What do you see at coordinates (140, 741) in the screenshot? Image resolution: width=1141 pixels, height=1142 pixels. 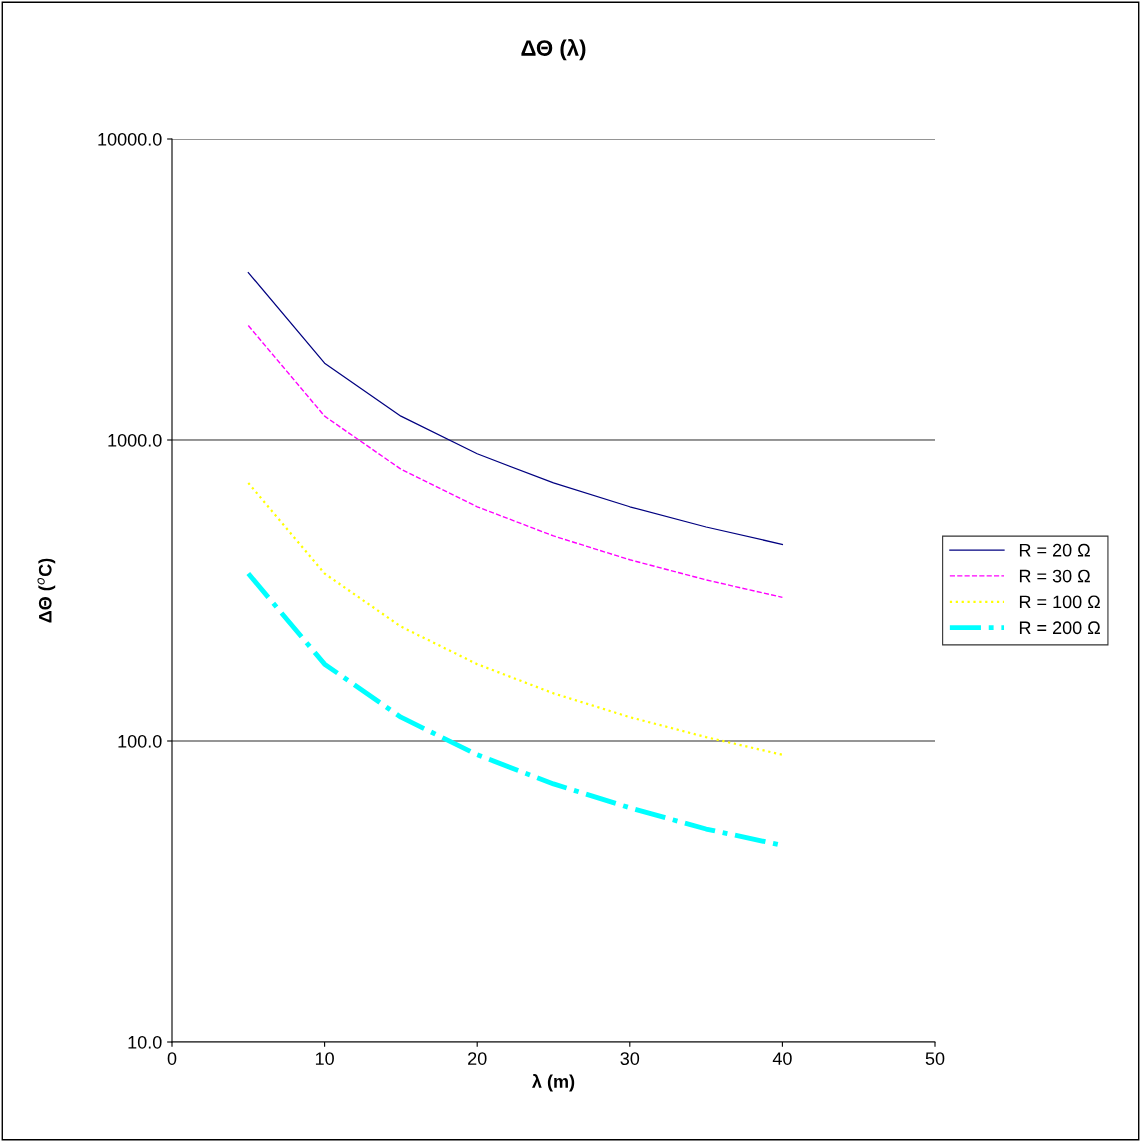 I see `y-tick-label: 100.0` at bounding box center [140, 741].